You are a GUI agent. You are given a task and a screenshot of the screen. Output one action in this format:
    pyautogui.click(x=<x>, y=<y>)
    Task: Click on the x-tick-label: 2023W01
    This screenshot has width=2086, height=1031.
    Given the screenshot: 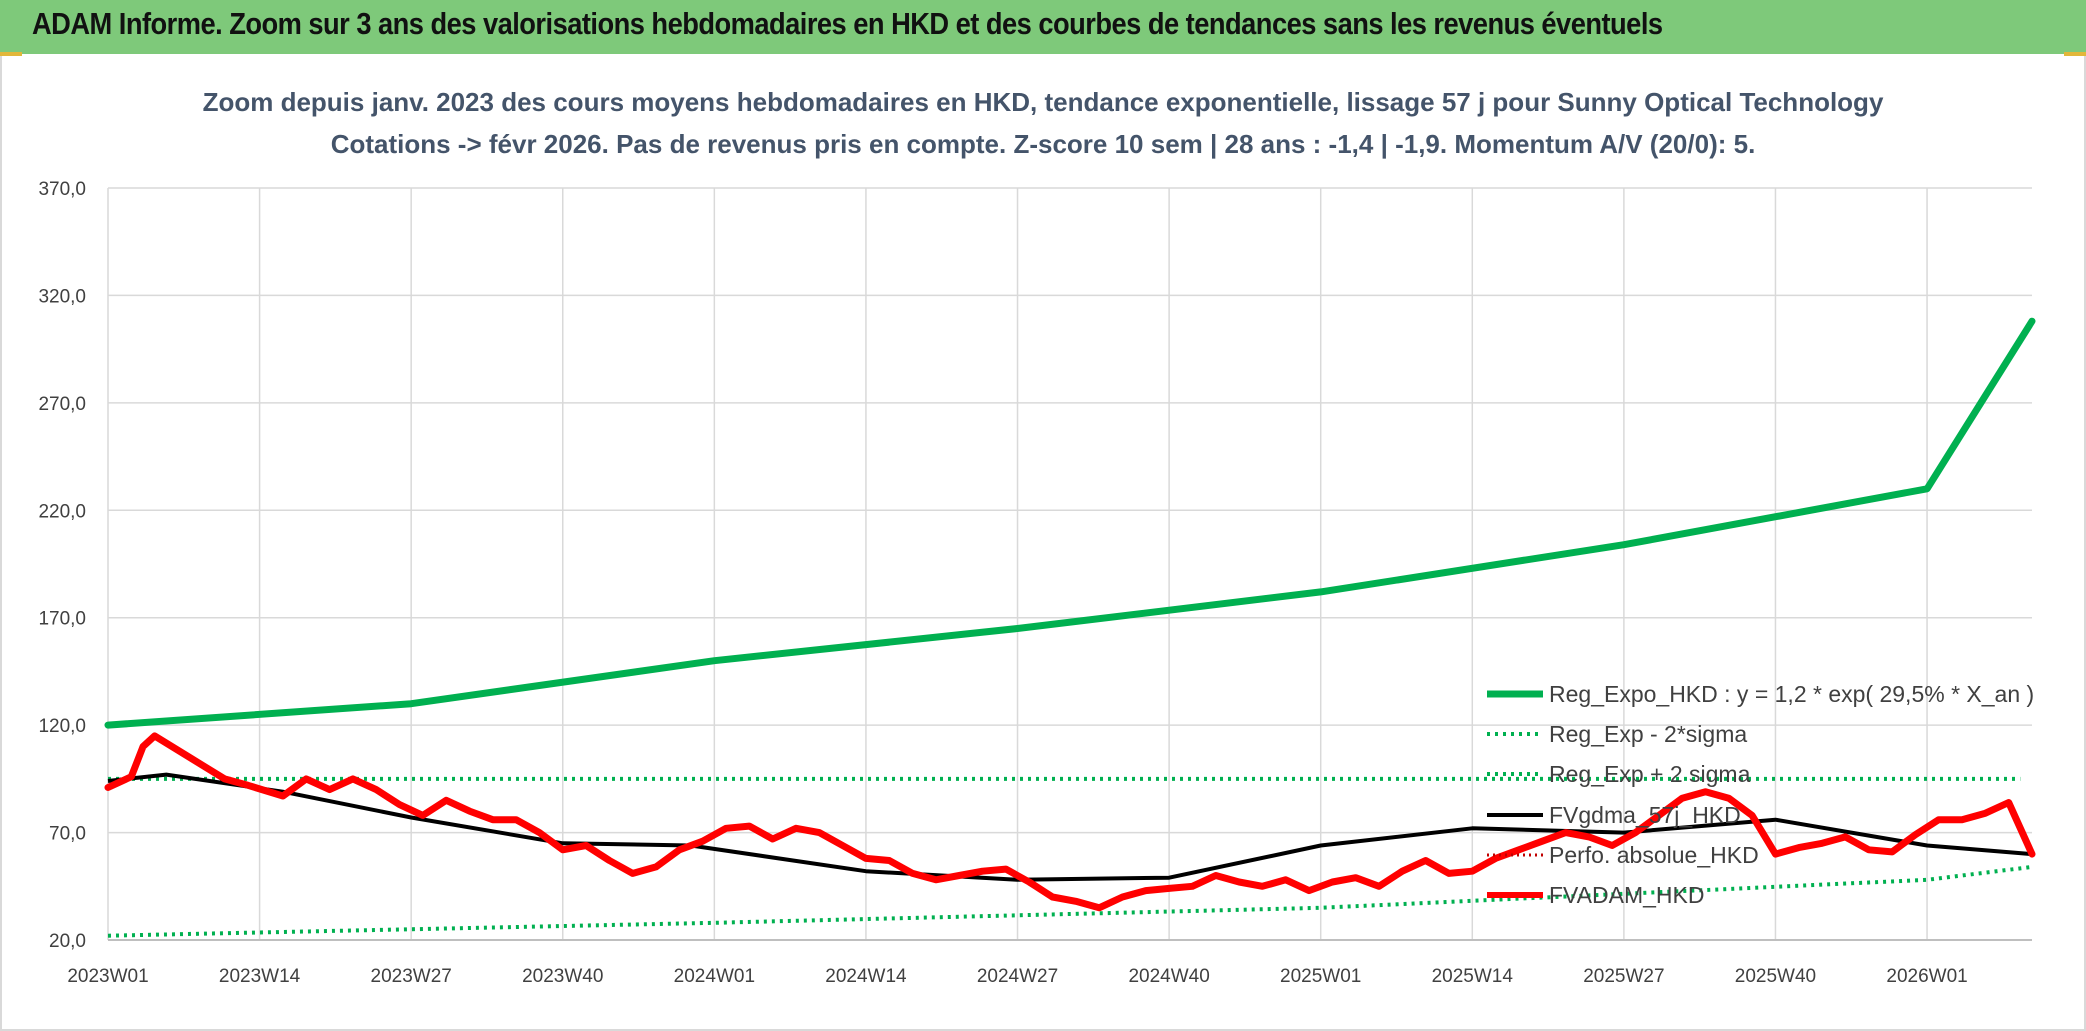 What is the action you would take?
    pyautogui.click(x=107, y=976)
    